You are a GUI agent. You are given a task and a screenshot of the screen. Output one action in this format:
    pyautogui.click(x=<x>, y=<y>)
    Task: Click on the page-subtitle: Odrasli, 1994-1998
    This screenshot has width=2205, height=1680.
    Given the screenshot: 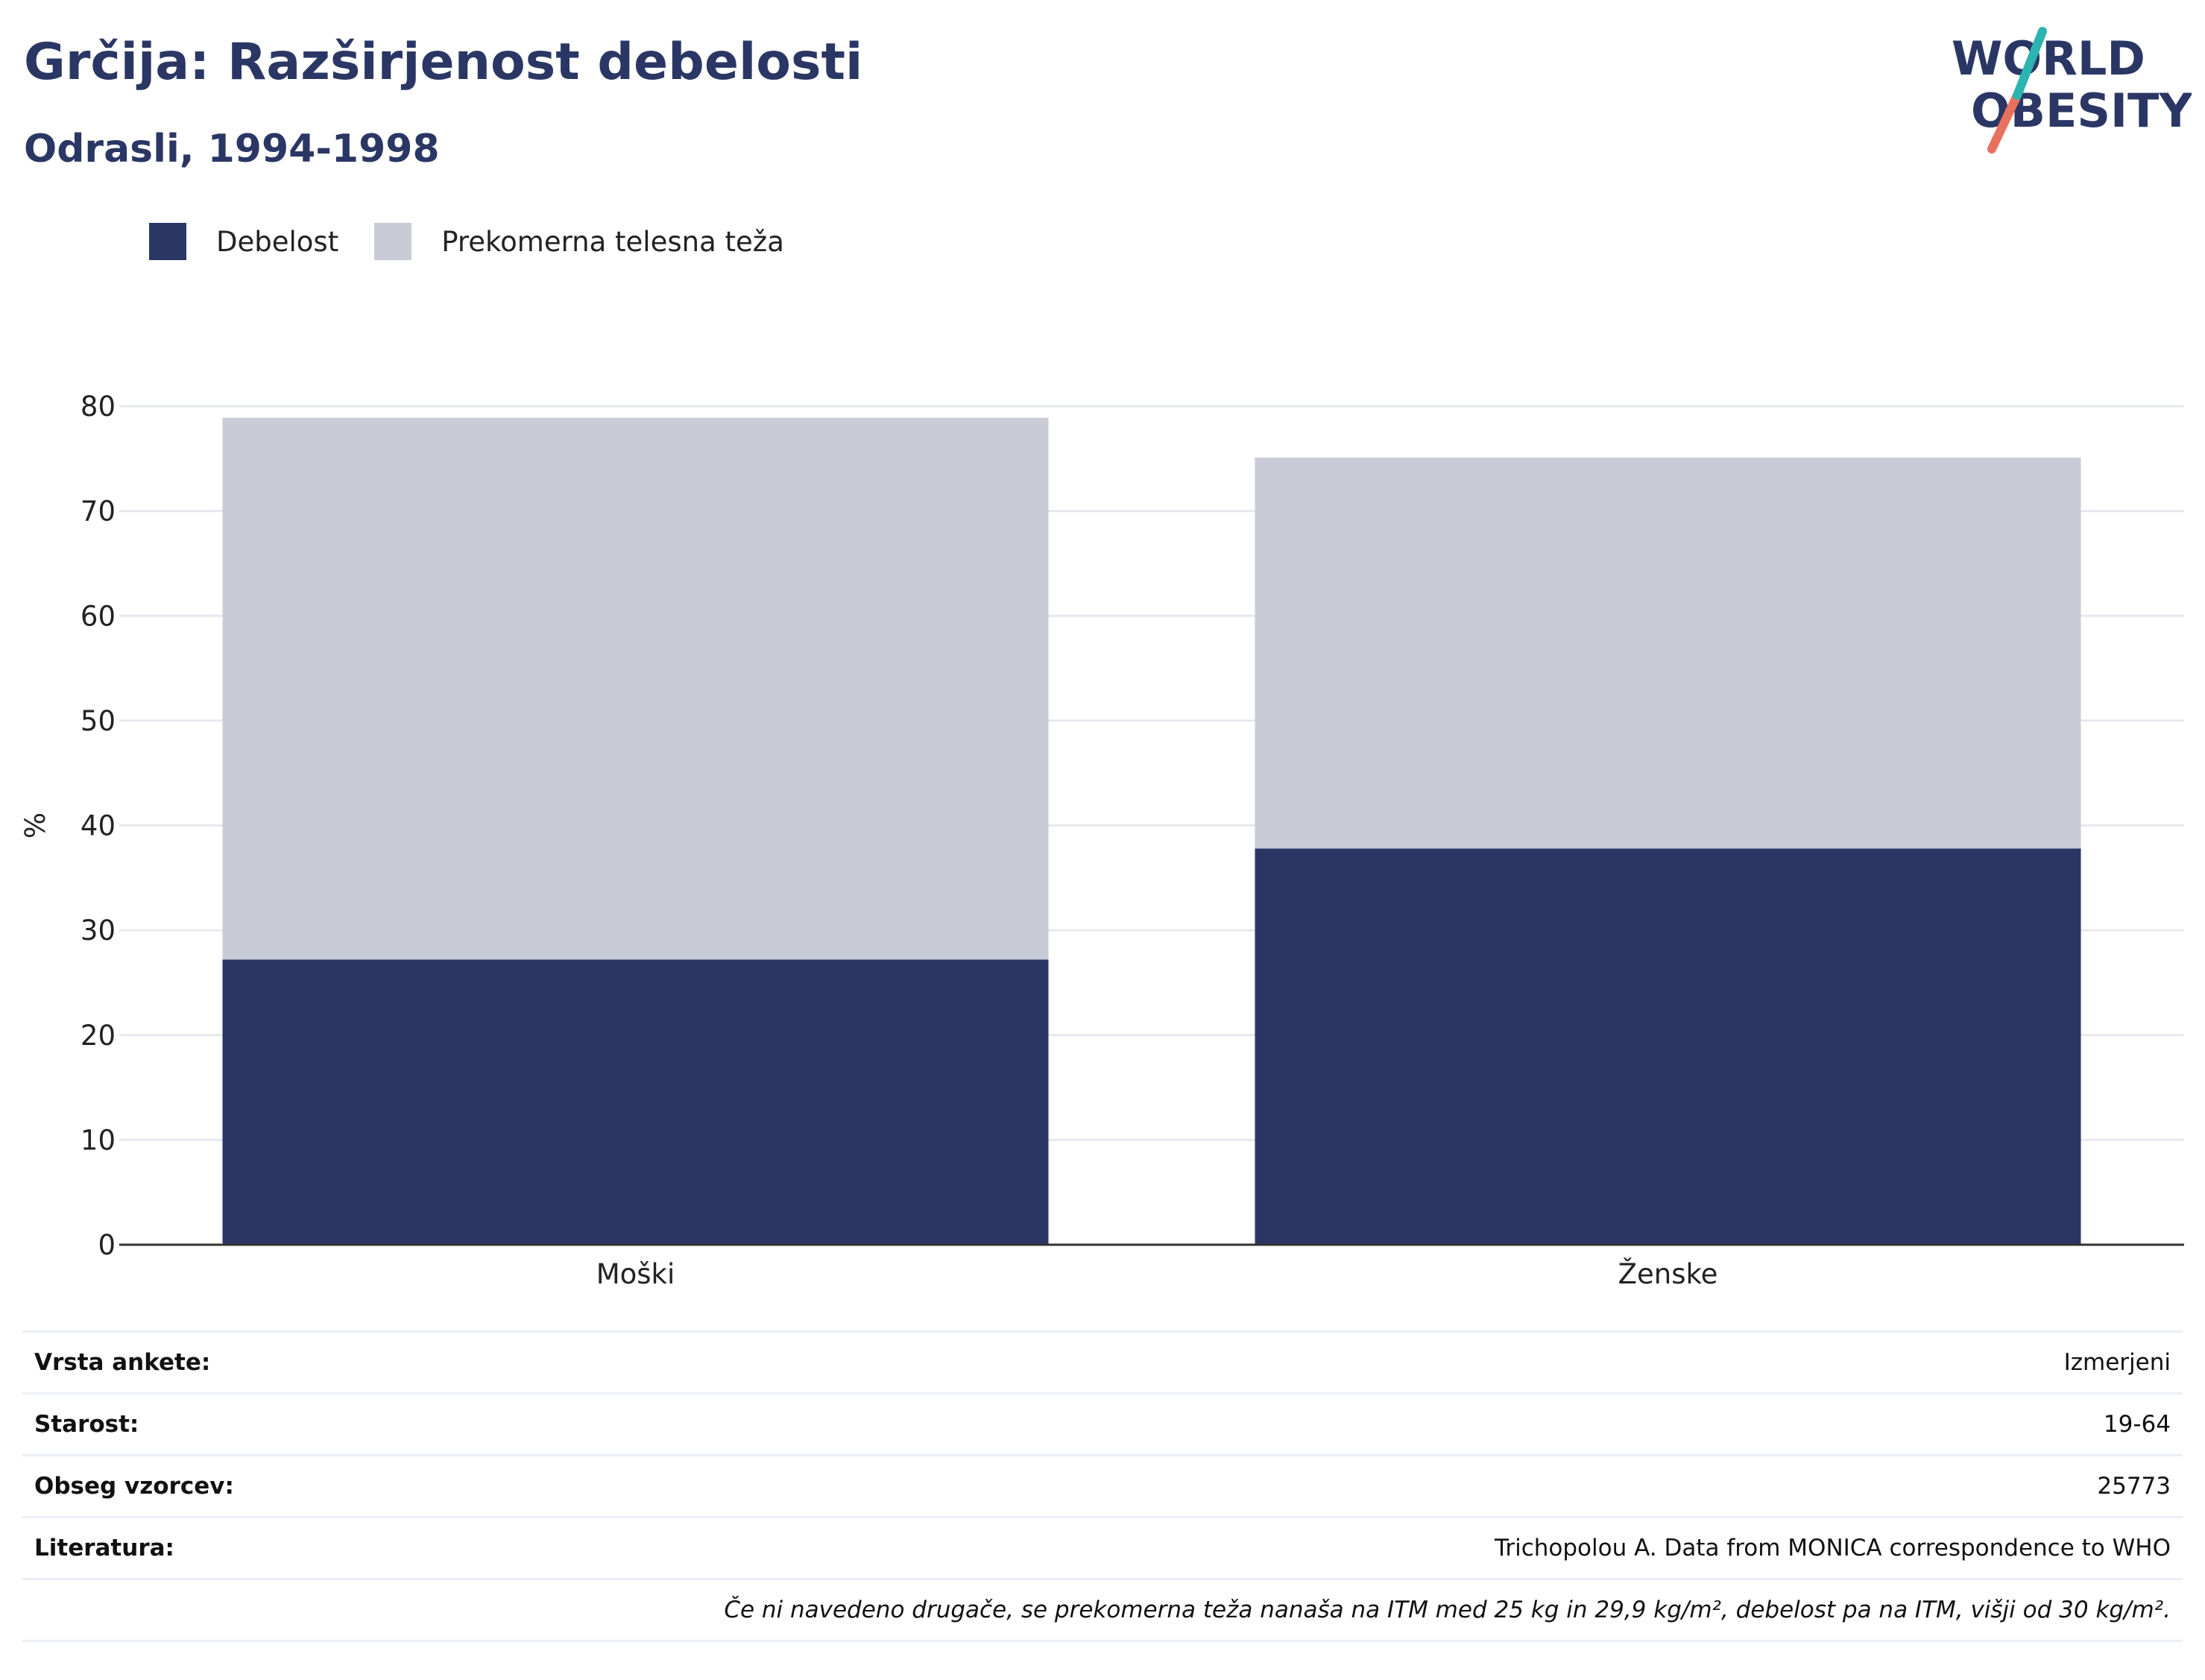 What is the action you would take?
    pyautogui.click(x=232, y=149)
    